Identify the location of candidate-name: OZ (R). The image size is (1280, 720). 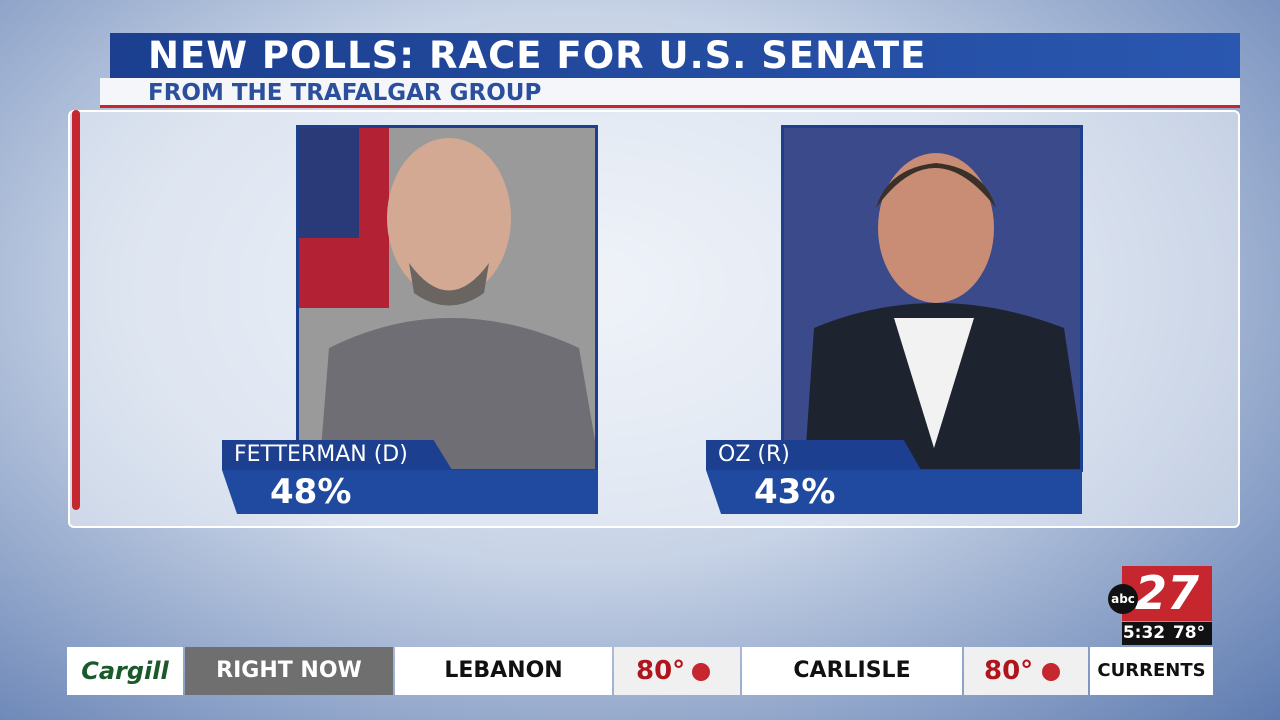
(813, 455).